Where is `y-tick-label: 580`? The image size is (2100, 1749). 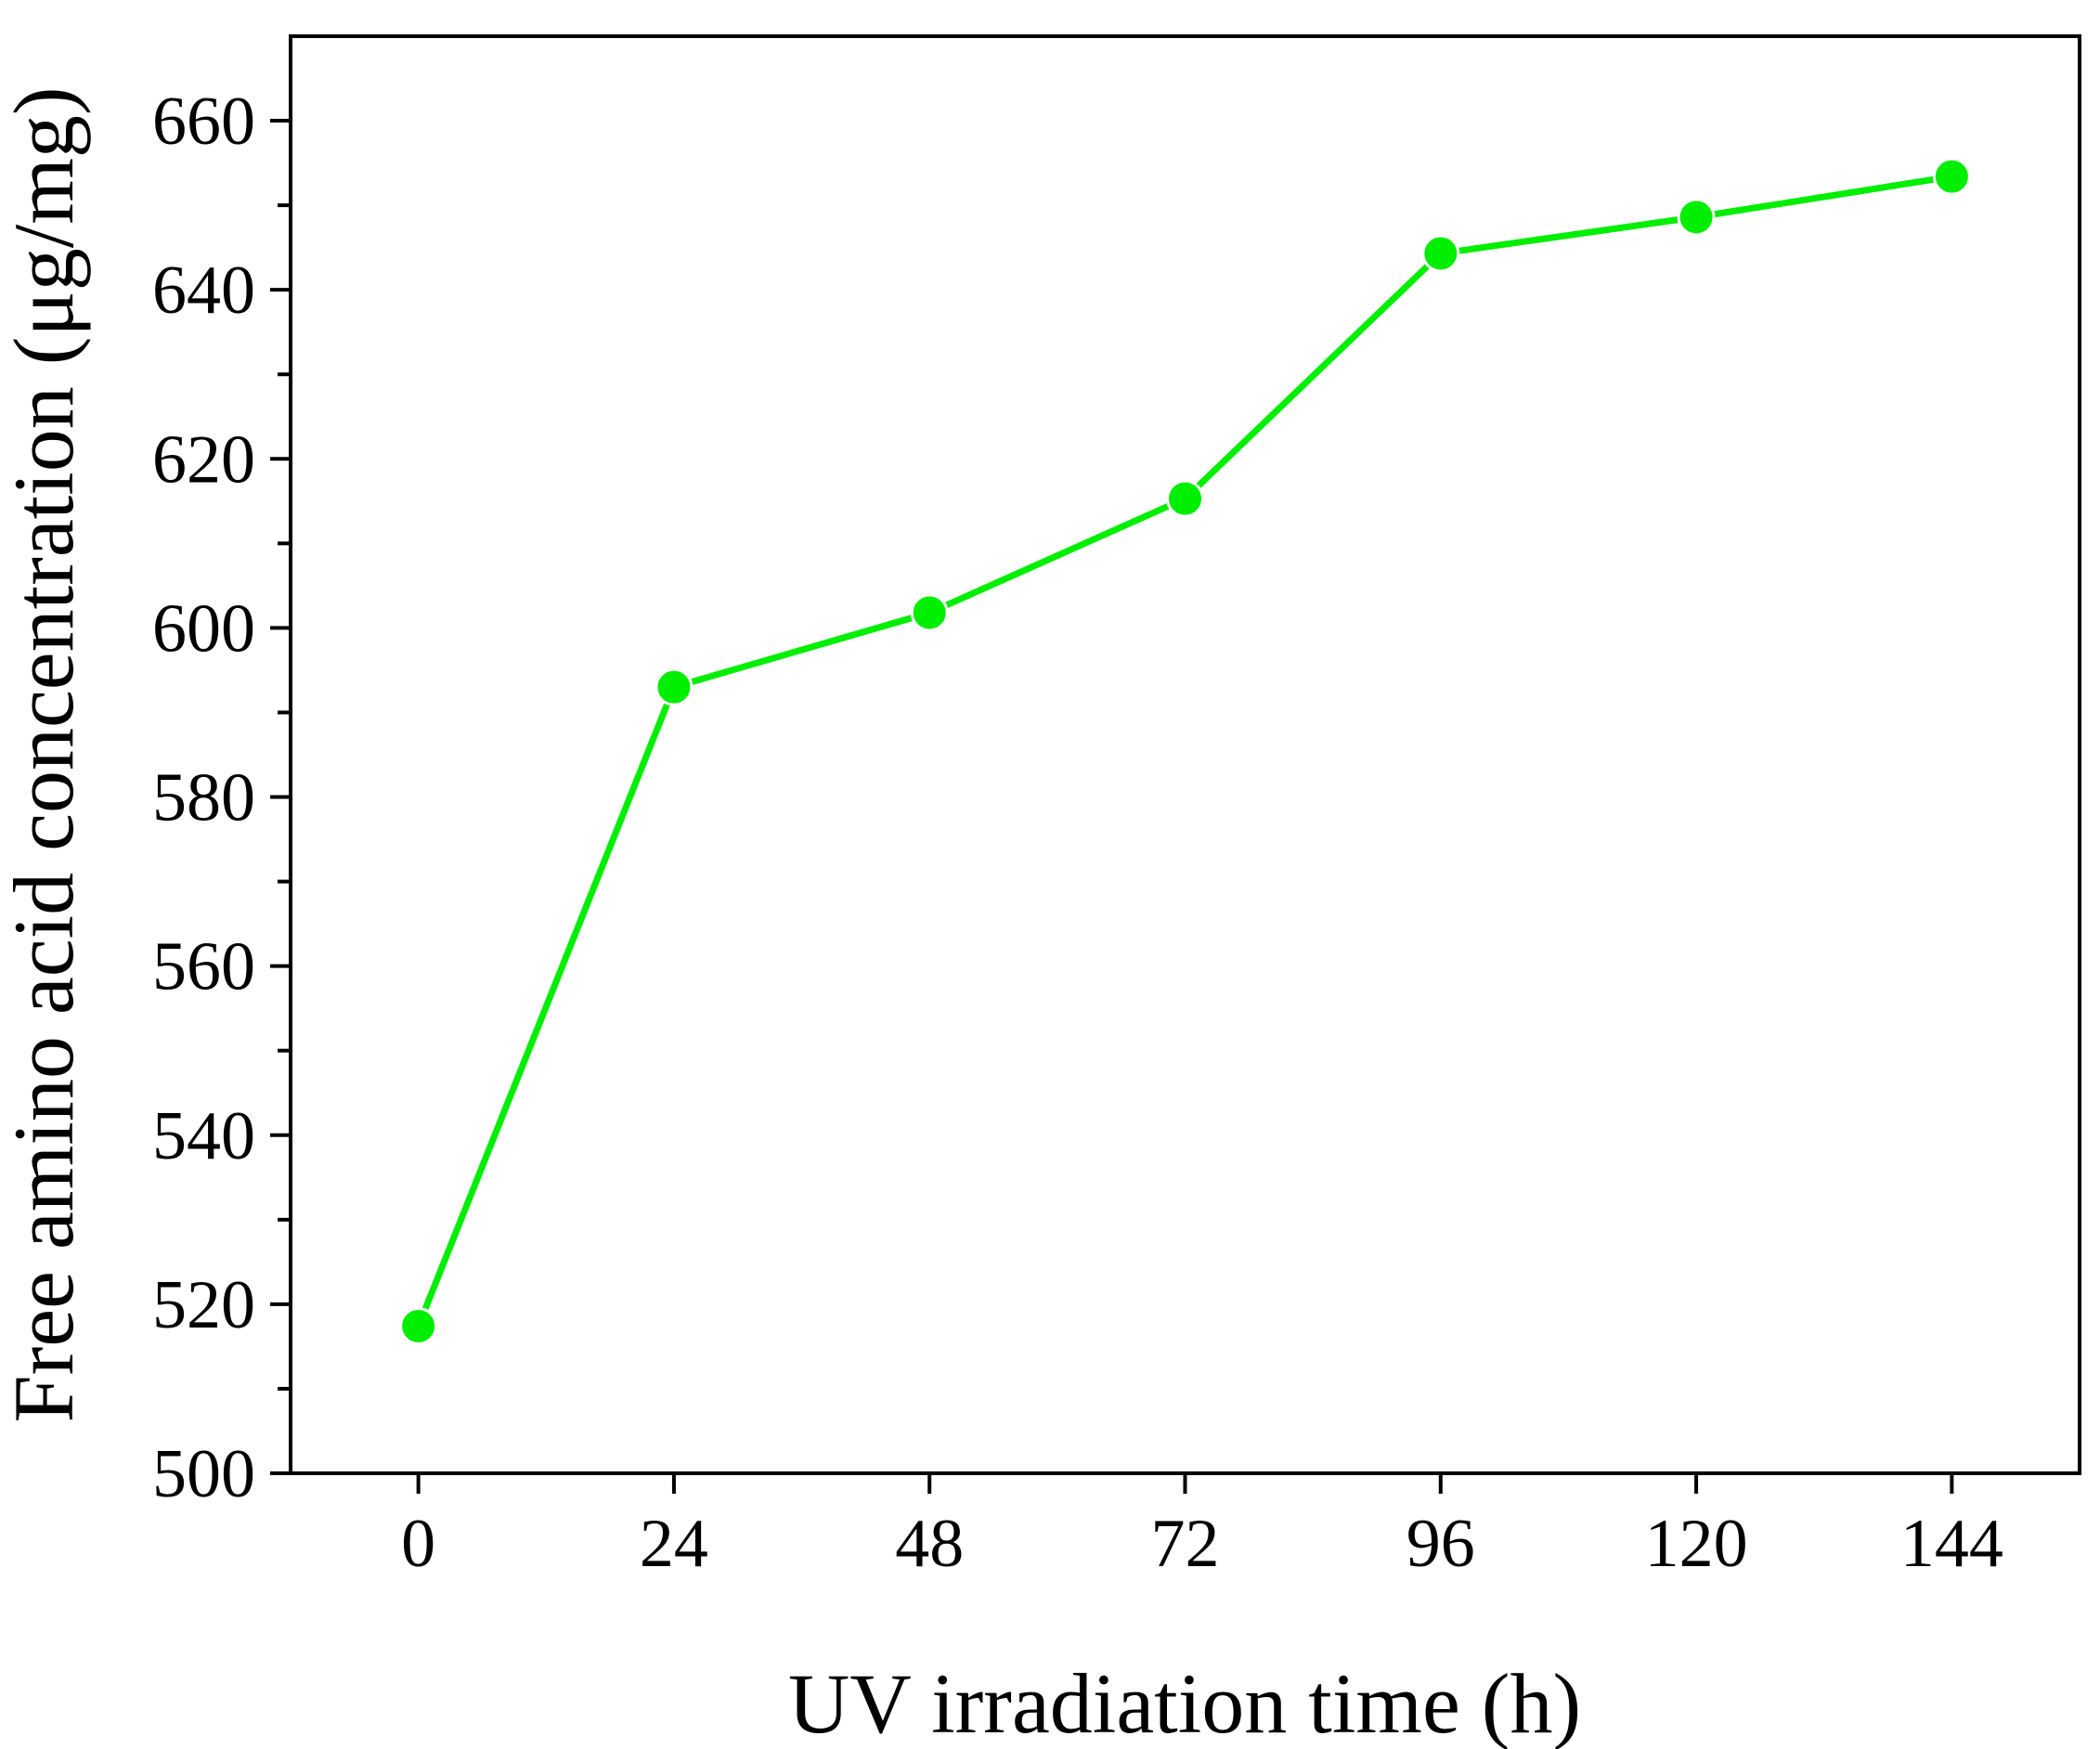 y-tick-label: 580 is located at coordinates (203, 798).